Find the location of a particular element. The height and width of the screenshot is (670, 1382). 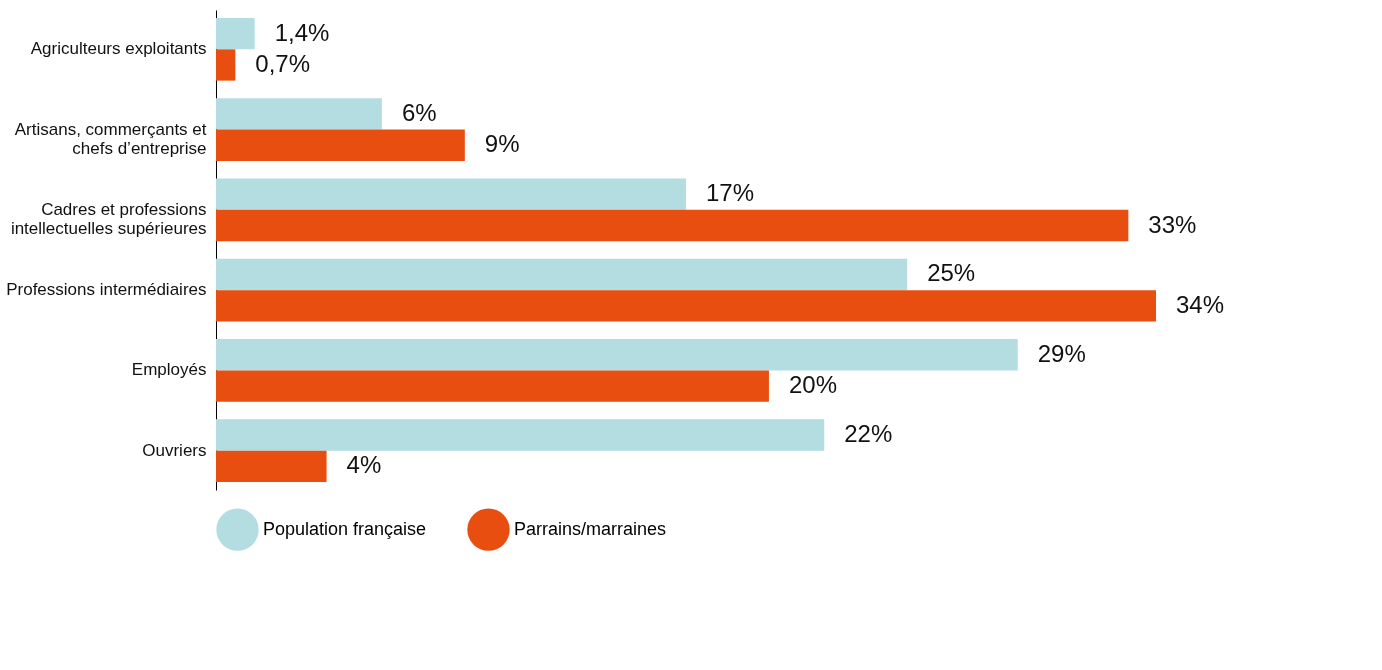

data-label: 9% is located at coordinates (502, 144).